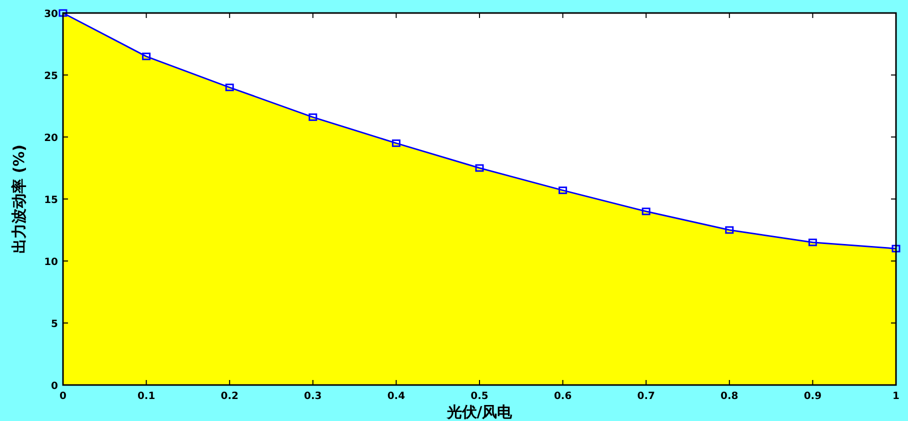 The image size is (908, 421). Describe the element at coordinates (51, 76) in the screenshot. I see `y-tick-label: 25` at that location.